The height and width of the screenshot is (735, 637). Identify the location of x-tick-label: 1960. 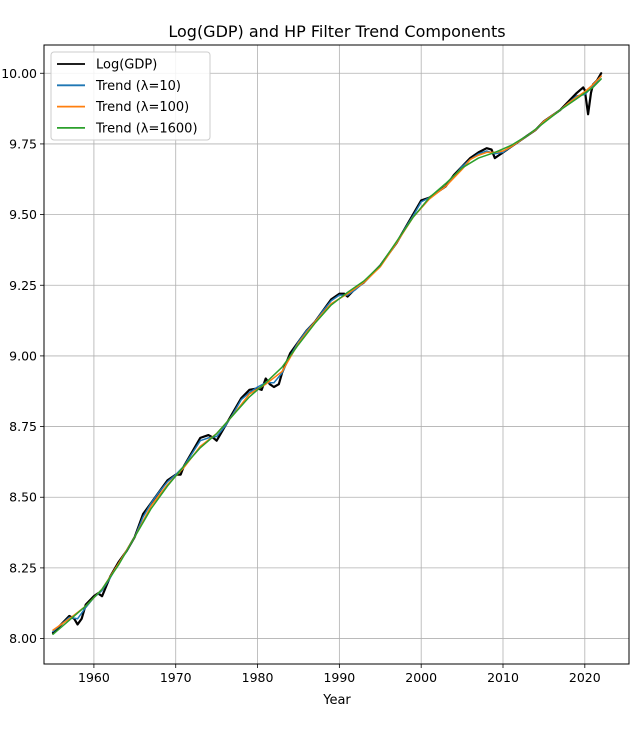
(94, 677).